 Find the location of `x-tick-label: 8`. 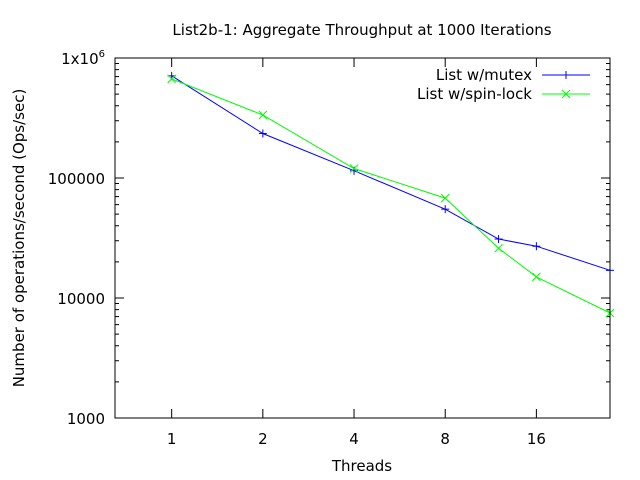

x-tick-label: 8 is located at coordinates (445, 439).